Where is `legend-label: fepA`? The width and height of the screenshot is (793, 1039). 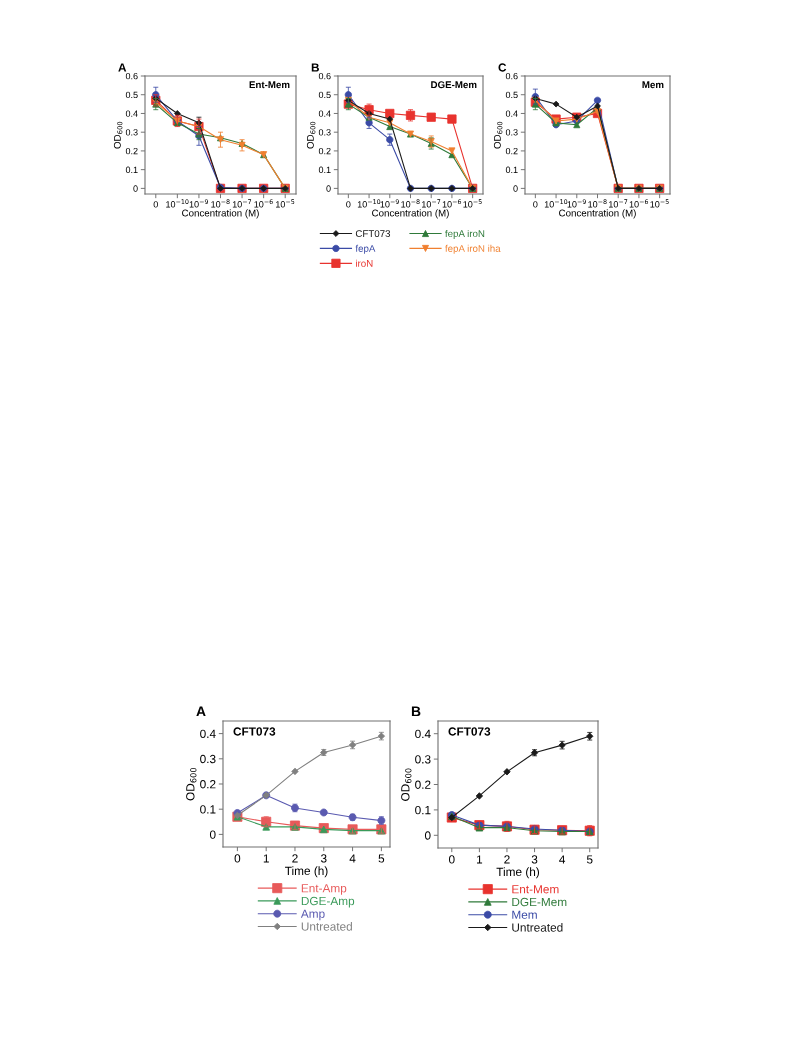
legend-label: fepA is located at coordinates (365, 249).